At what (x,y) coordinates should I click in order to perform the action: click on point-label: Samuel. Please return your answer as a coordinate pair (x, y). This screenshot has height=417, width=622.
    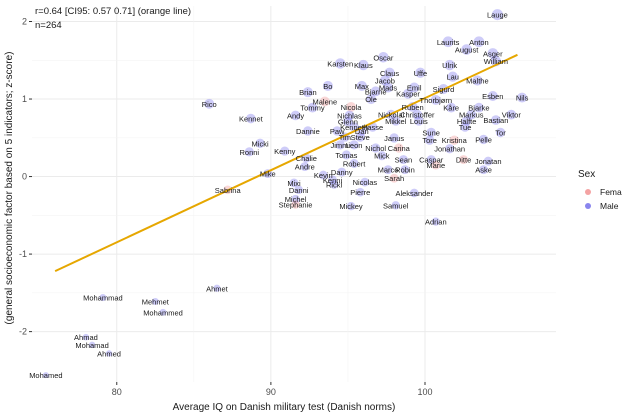
    Looking at the image, I should click on (396, 205).